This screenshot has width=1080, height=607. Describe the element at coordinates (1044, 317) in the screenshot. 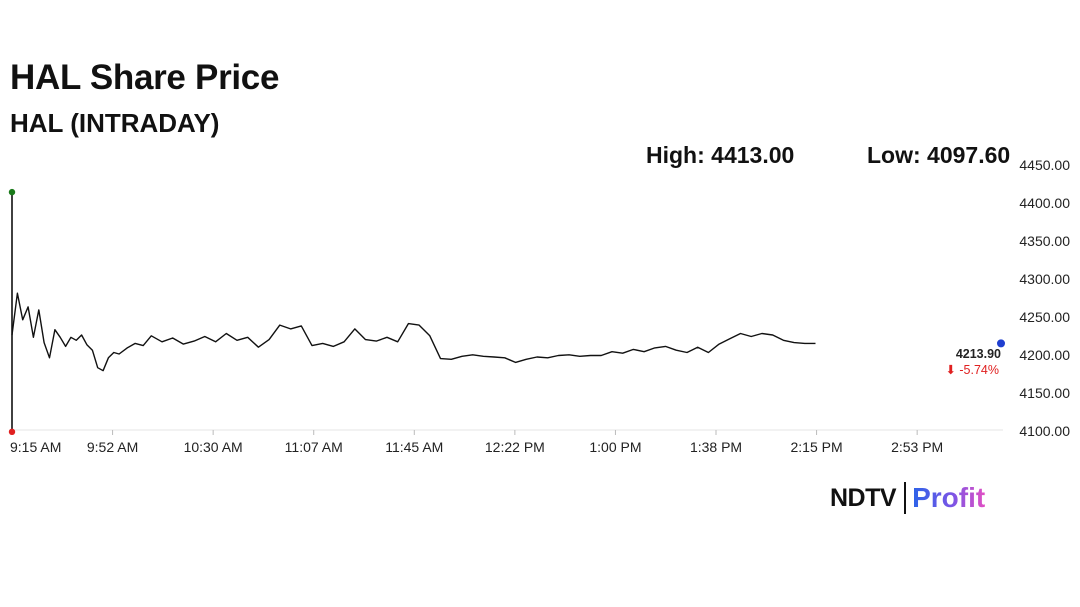

I see `y-tick-label: 4250.00` at that location.